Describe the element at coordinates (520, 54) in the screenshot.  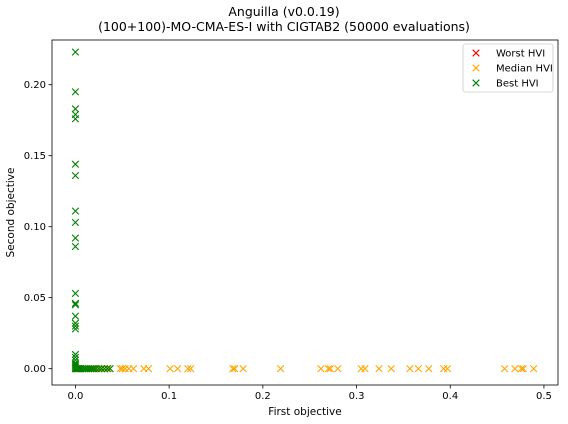
I see `legend-label: Worst HVI` at that location.